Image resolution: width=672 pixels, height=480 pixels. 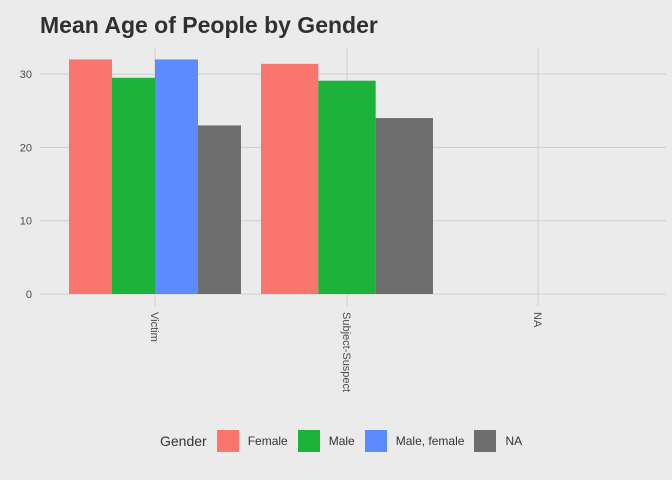 I want to click on legend-item-male-female: Male, female, so click(x=414, y=441).